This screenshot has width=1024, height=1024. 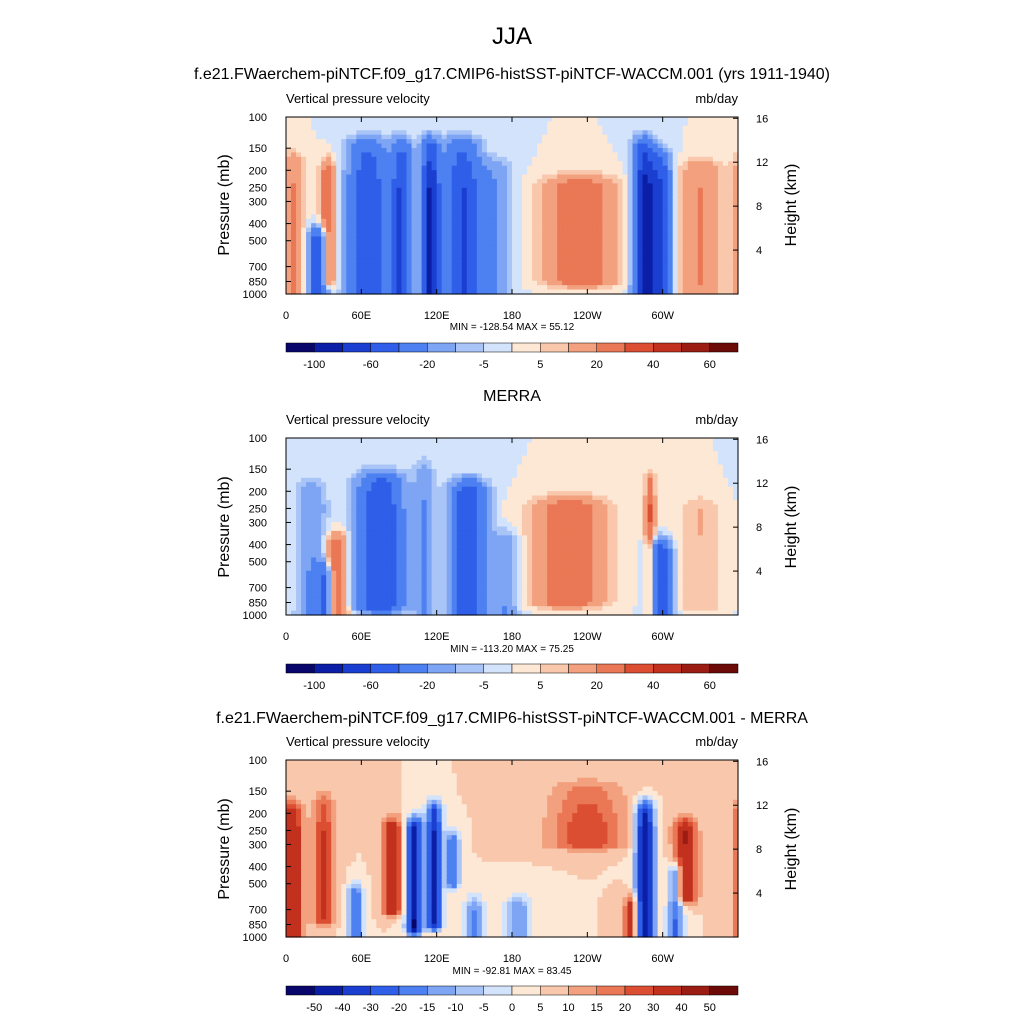 I want to click on min-max-label: MIN = -128.54 MAX = 55.12, so click(x=512, y=327).